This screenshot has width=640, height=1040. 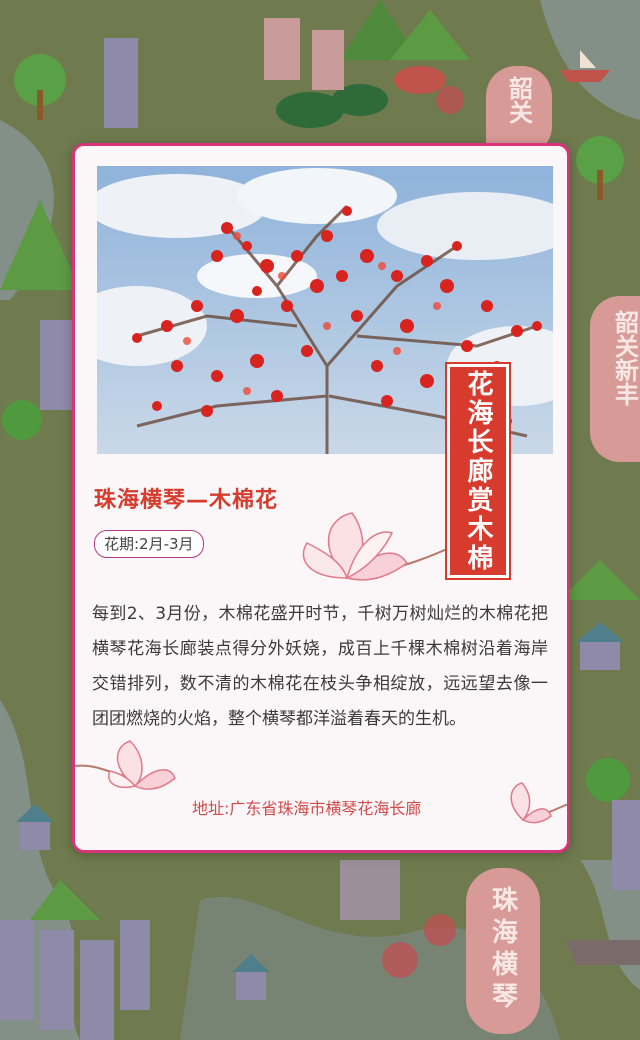 What do you see at coordinates (186, 500) in the screenshot?
I see `card-title: 珠海横琴—木棉花` at bounding box center [186, 500].